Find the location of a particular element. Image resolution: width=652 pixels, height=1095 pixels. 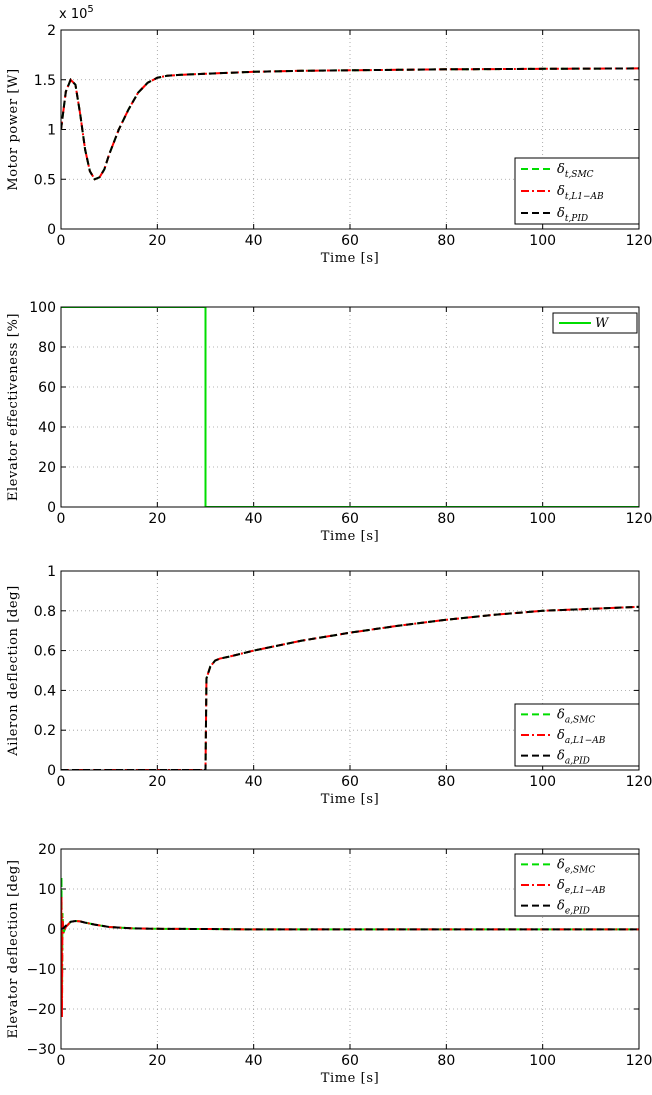

legend-label: δe,L1−AB is located at coordinates (581, 887).